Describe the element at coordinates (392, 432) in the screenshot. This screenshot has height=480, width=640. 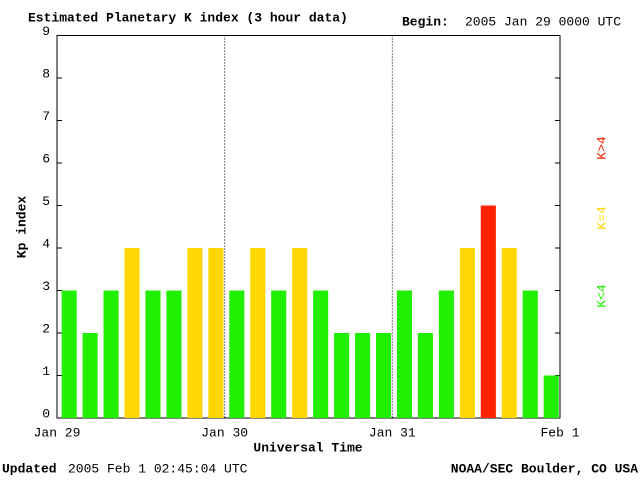
I see `x-tick-label: Jan 31` at that location.